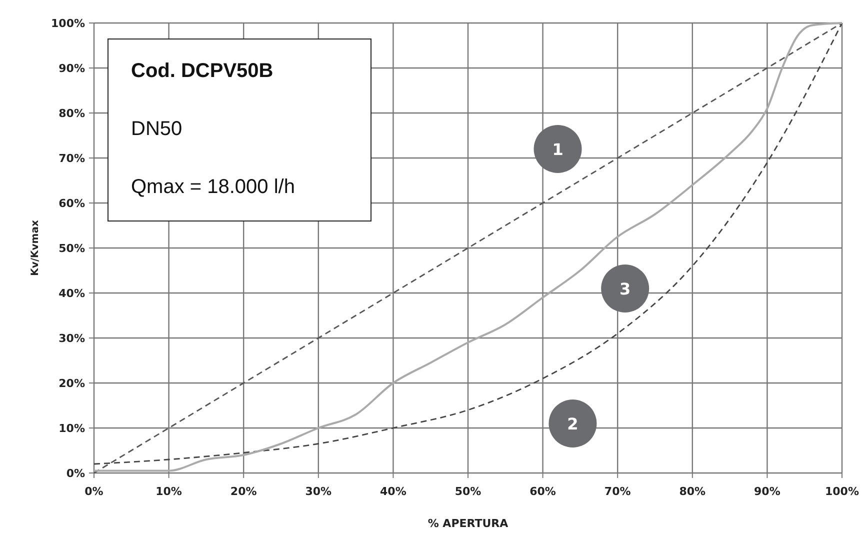 Image resolution: width=862 pixels, height=537 pixels. Describe the element at coordinates (558, 149) in the screenshot. I see `annotation: 1` at that location.